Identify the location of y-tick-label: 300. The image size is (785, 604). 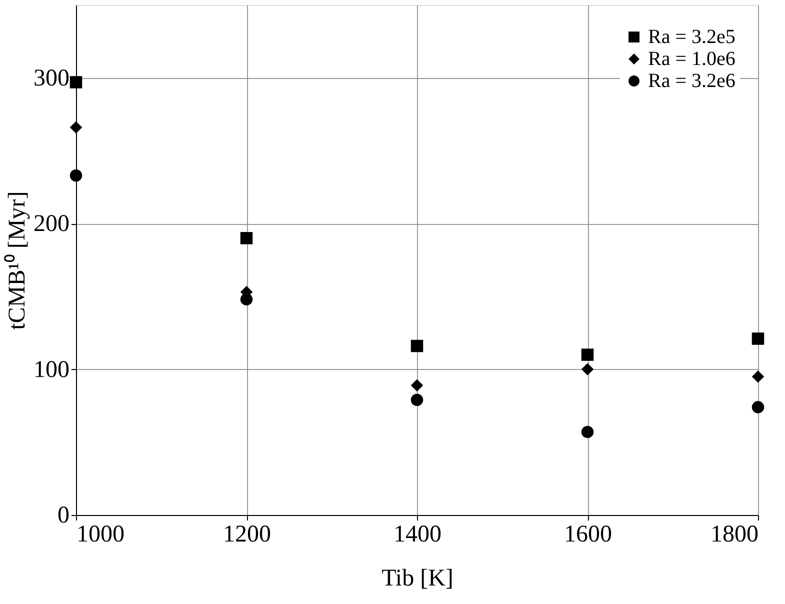
(52, 78).